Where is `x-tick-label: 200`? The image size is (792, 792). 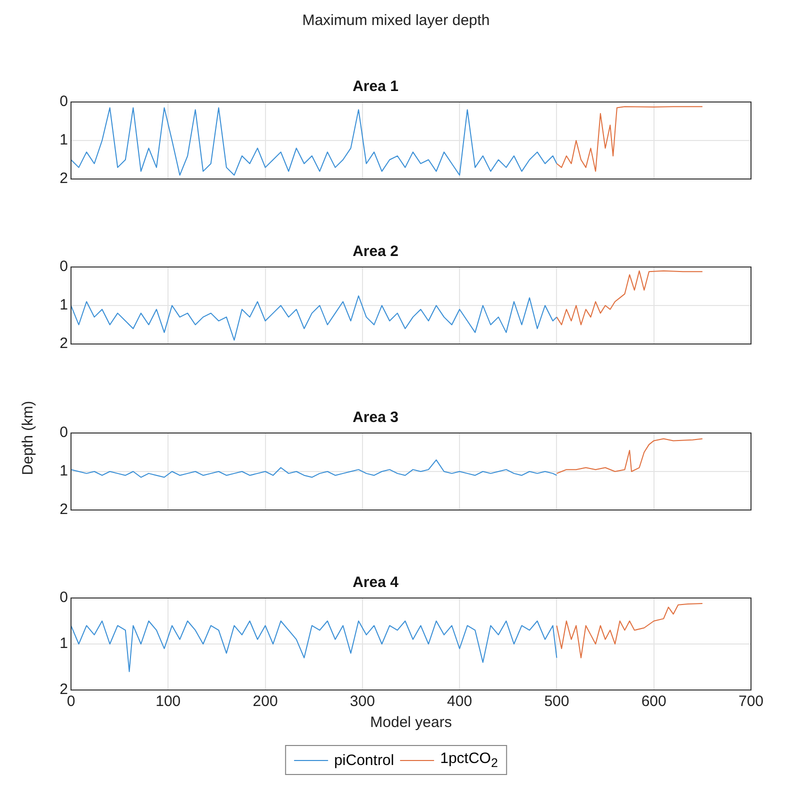
x-tick-label: 200 is located at coordinates (265, 701).